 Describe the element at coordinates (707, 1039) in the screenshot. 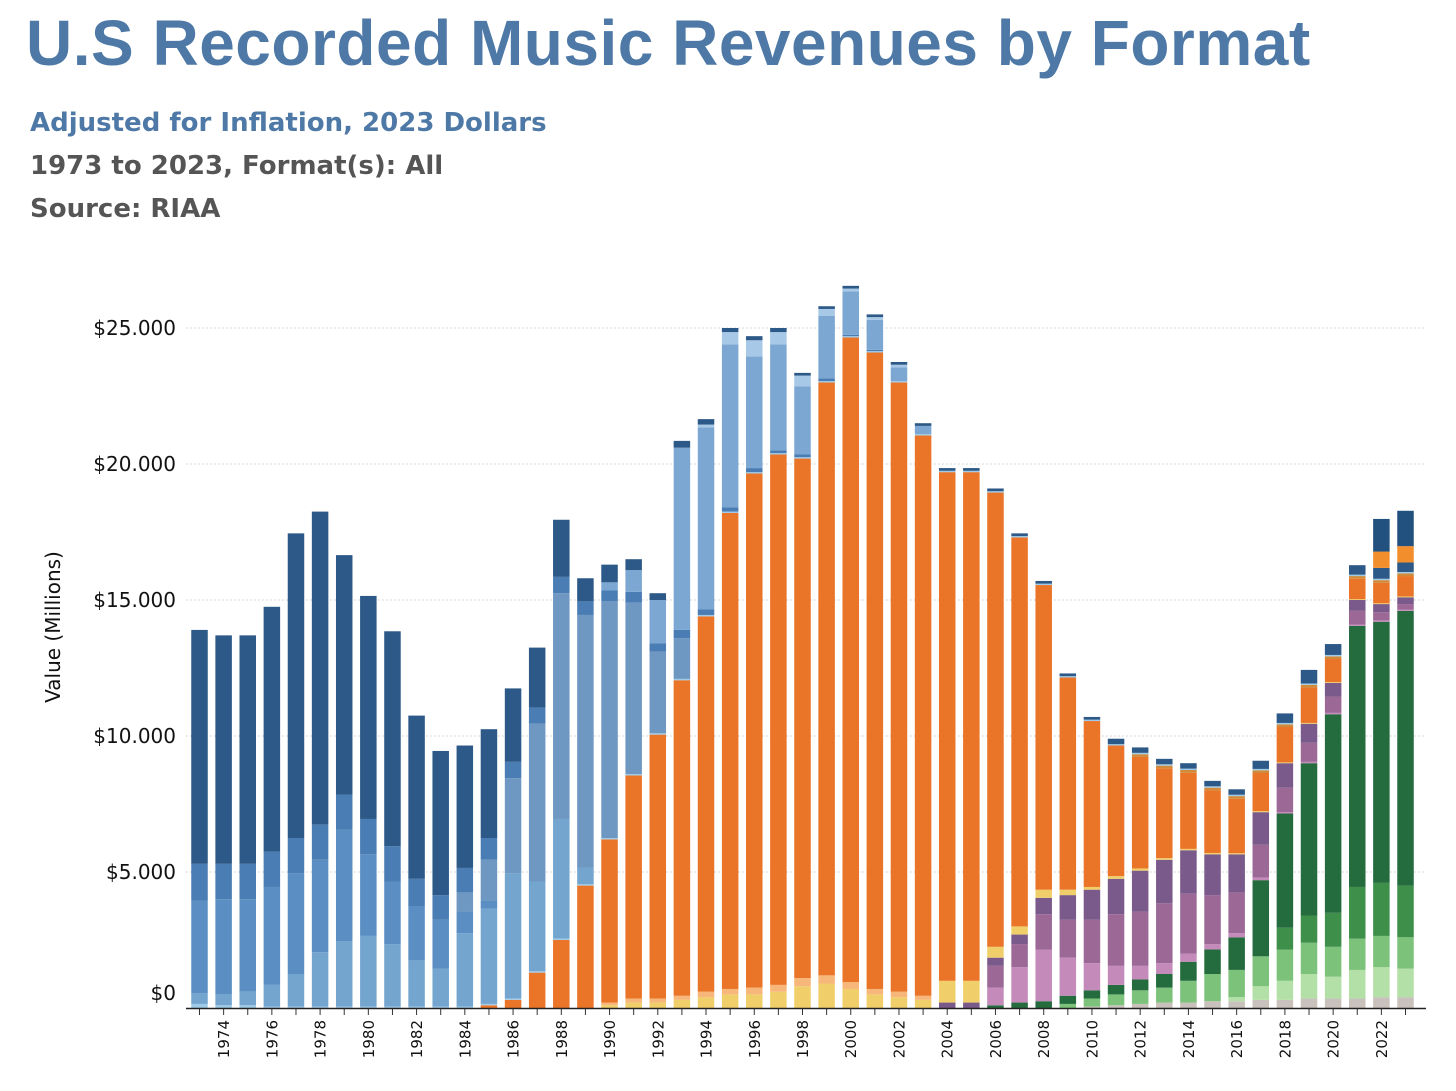

I see `x-tick-label: 1994` at that location.